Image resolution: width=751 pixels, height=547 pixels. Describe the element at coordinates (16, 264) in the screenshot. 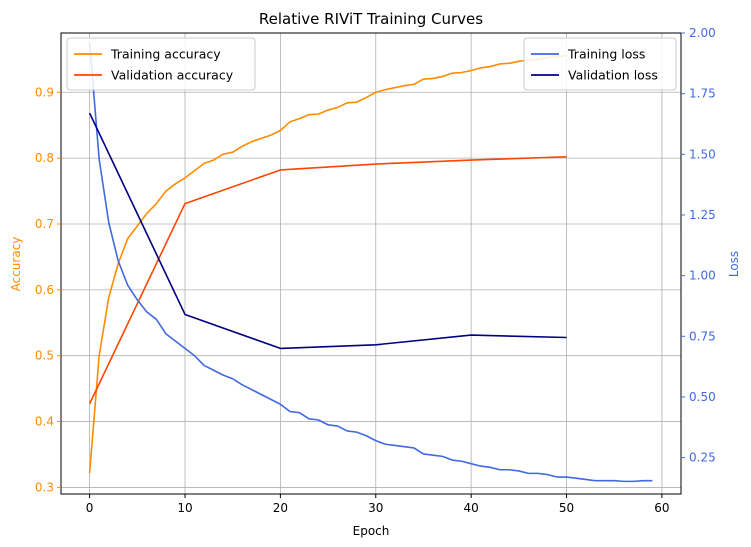

I see `left-y-axis-label: Accuracy` at that location.